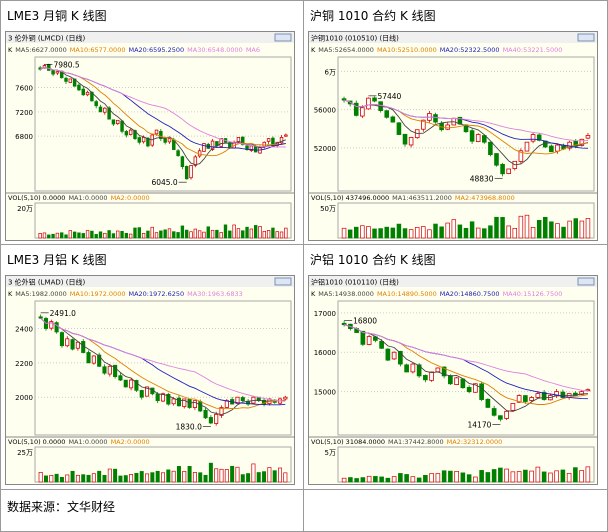  Describe the element at coordinates (325, 314) in the screenshot. I see `y-tick-label: 17000` at that location.